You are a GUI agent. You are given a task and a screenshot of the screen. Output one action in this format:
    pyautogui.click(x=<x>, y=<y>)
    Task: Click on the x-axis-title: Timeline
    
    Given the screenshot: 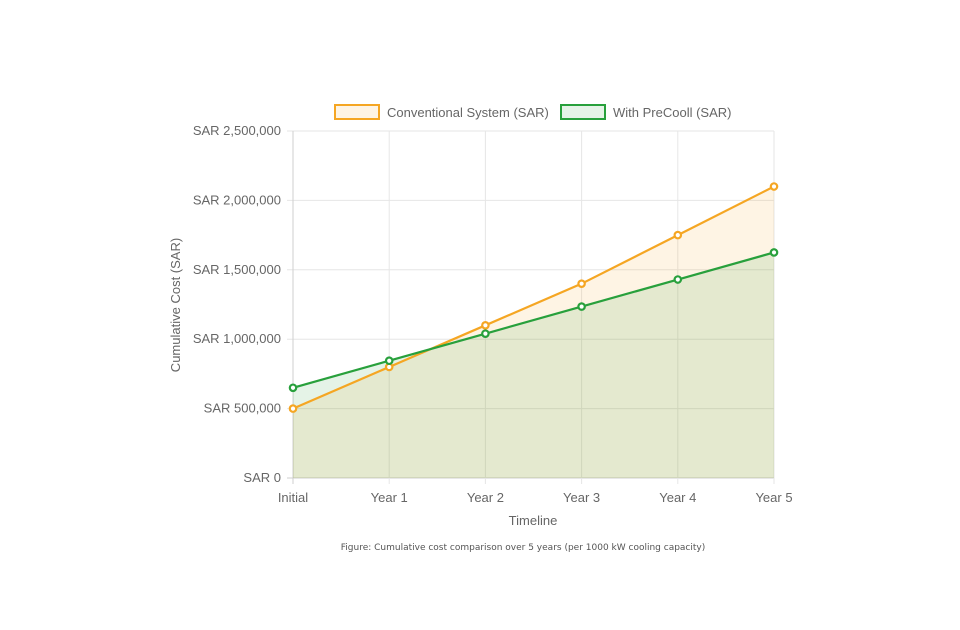 What is the action you would take?
    pyautogui.click(x=533, y=520)
    